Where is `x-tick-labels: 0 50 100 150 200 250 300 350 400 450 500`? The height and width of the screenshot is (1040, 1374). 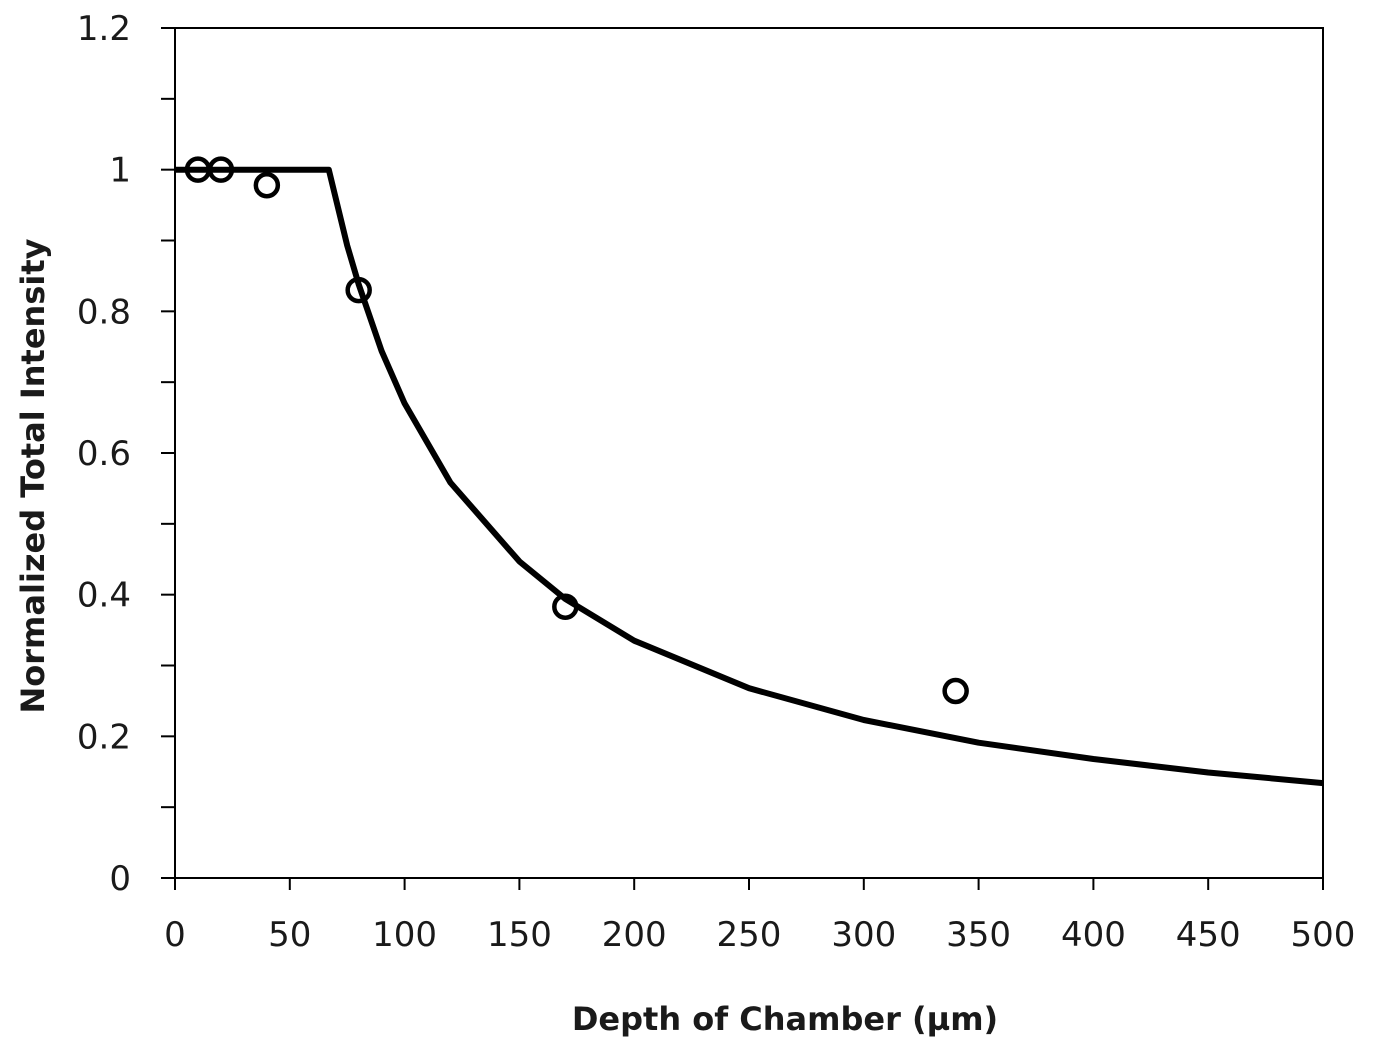 x-tick-labels: 0 50 100 150 200 250 300 350 400 450 500 is located at coordinates (759, 935).